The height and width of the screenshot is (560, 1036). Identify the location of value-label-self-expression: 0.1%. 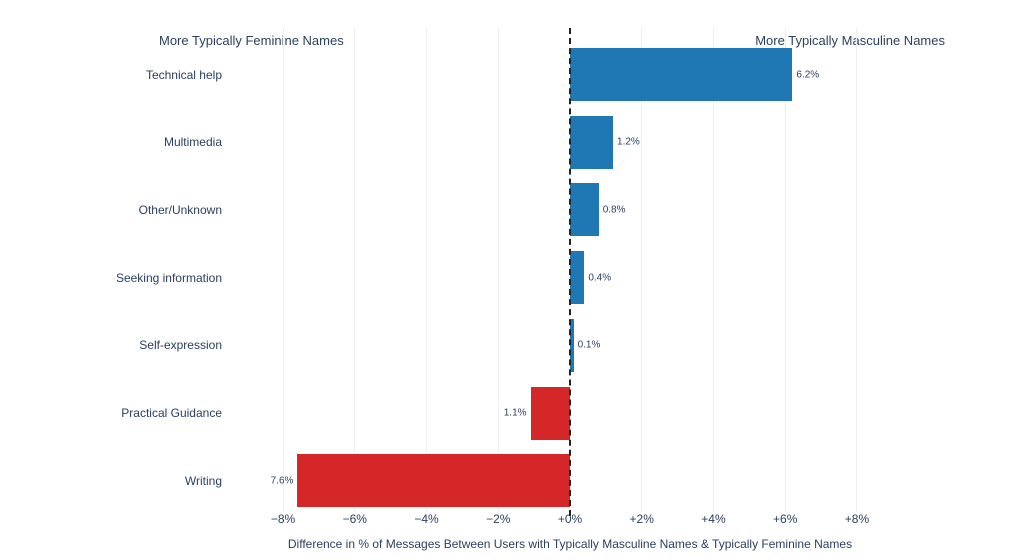
(589, 345).